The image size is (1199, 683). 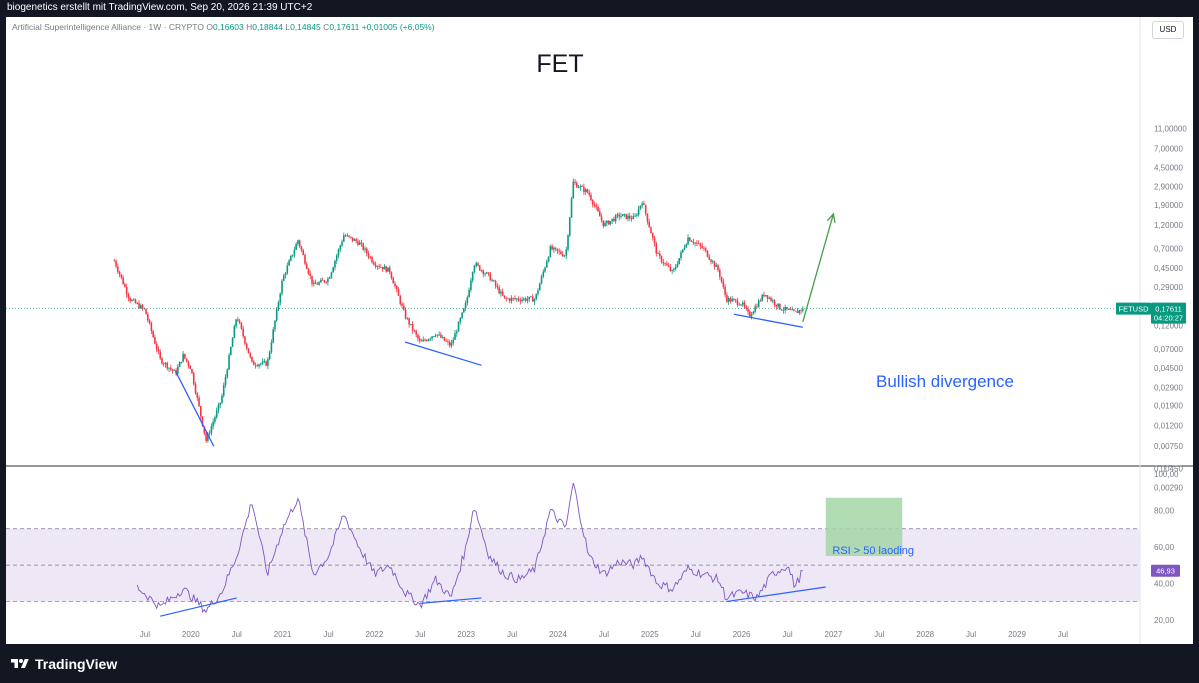 What do you see at coordinates (1168, 349) in the screenshot?
I see `price-tick-label: 0,07000` at bounding box center [1168, 349].